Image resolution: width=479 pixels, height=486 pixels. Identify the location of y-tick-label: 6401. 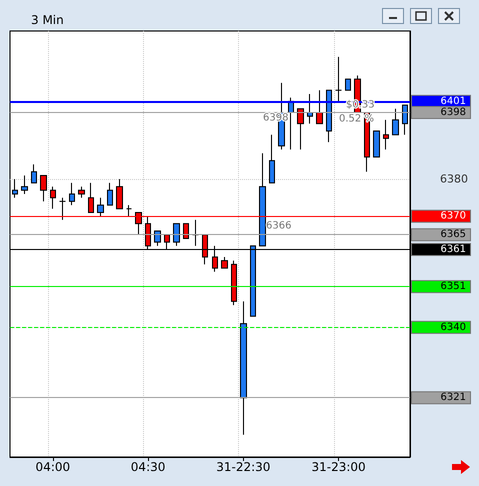
(453, 101).